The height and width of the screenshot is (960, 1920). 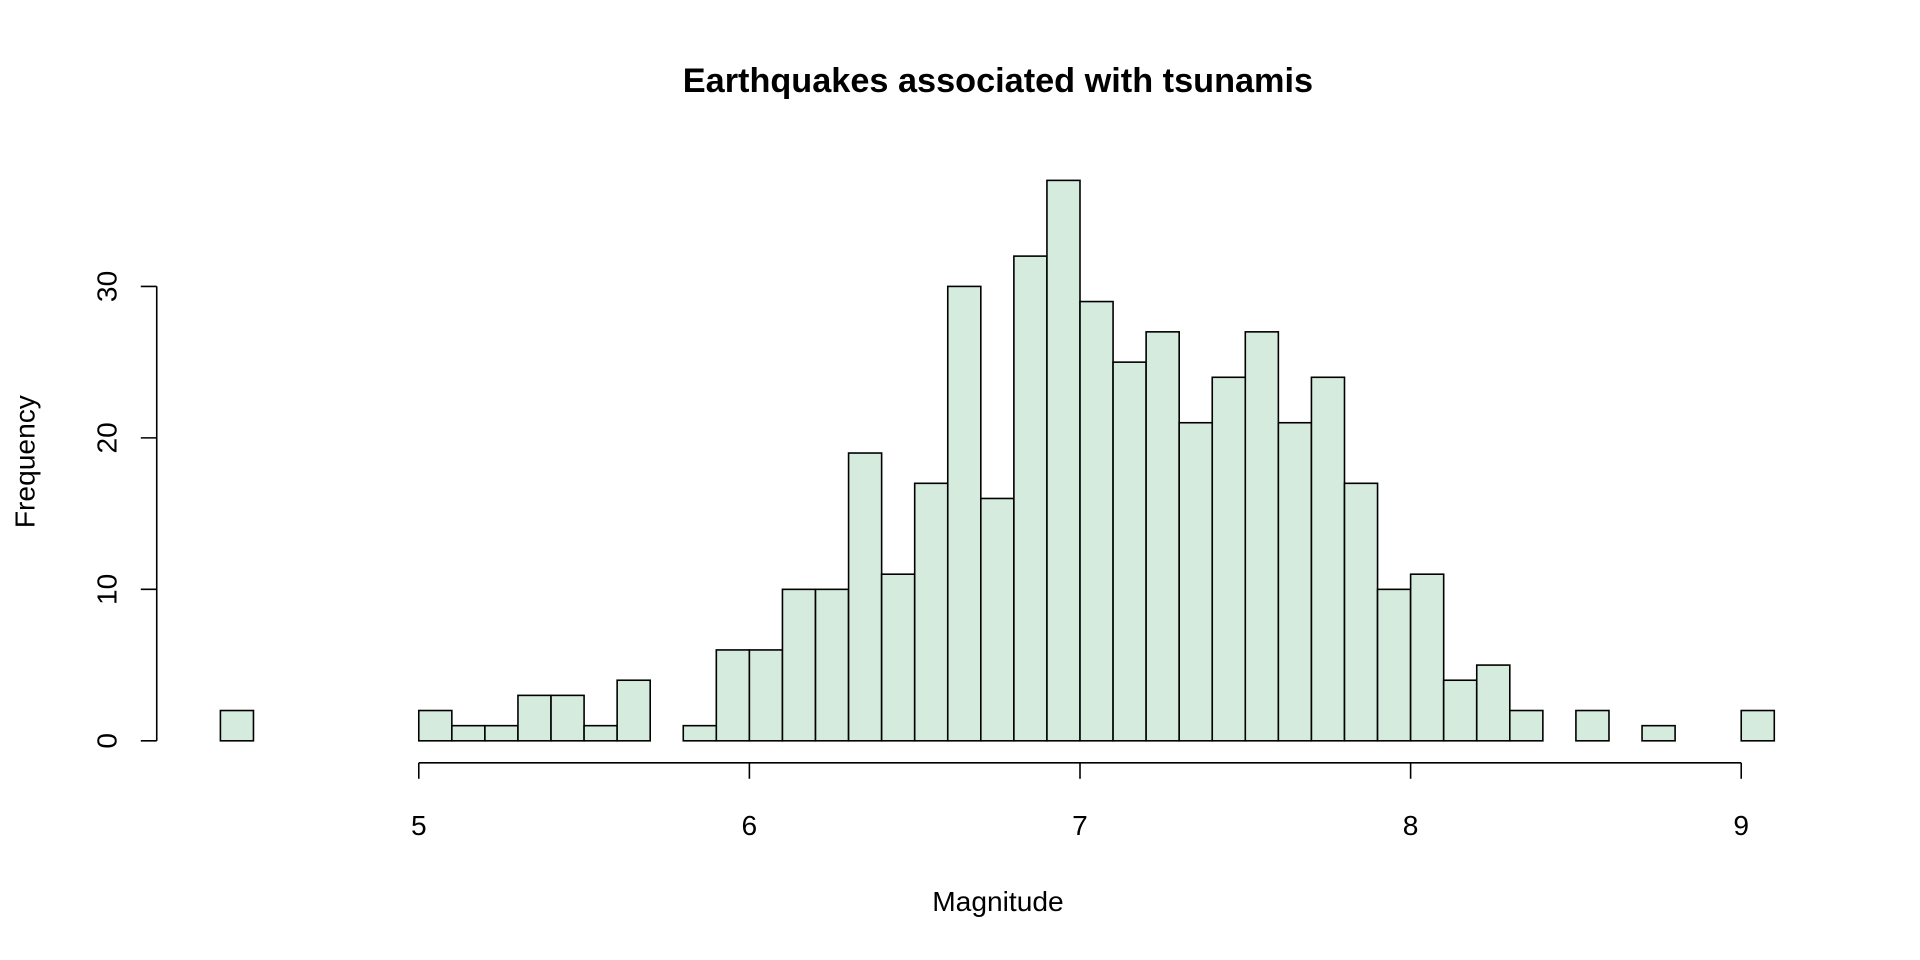 What do you see at coordinates (998, 81) in the screenshot?
I see `chart-title: Earthquakes associated with tsunamis` at bounding box center [998, 81].